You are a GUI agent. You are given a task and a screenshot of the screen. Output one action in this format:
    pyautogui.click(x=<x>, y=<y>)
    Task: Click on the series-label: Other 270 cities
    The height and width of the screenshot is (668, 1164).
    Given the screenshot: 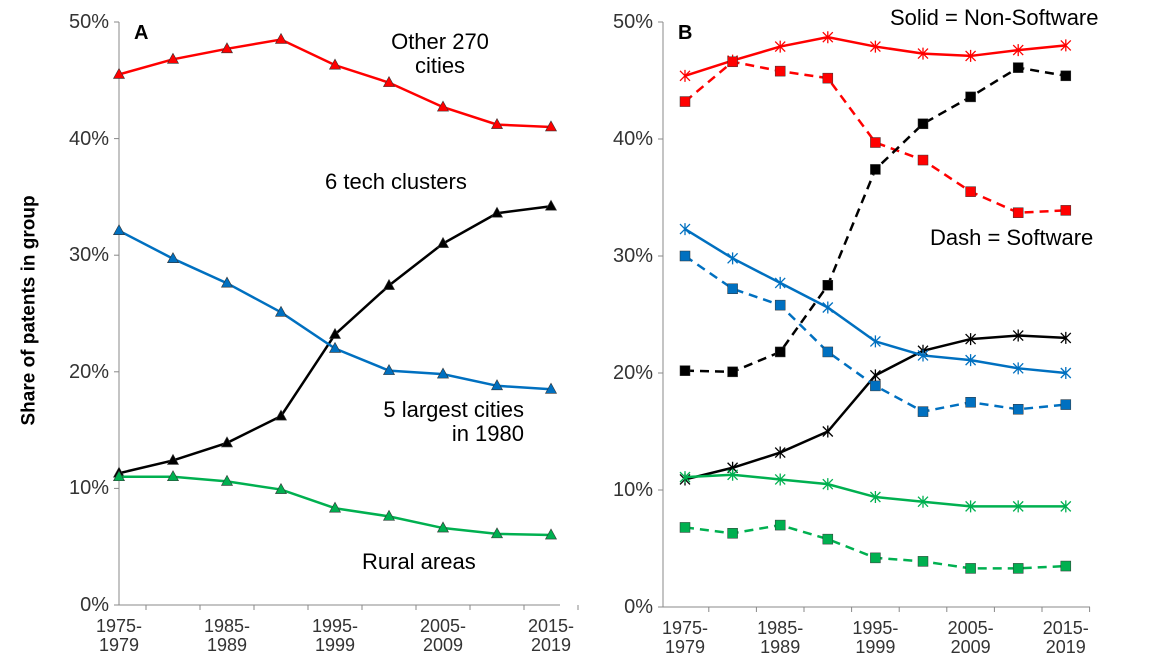 What is the action you would take?
    pyautogui.click(x=440, y=54)
    